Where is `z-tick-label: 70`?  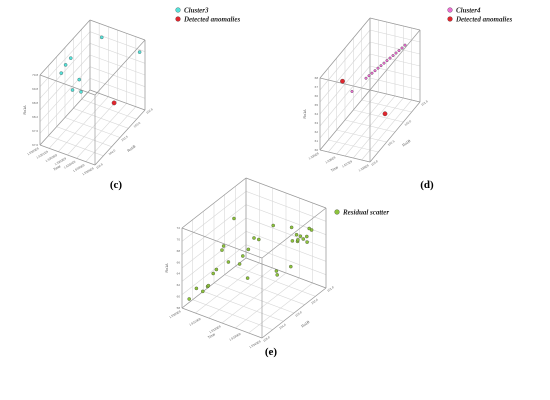
z-tick-label: 70 is located at coordinates (179, 239).